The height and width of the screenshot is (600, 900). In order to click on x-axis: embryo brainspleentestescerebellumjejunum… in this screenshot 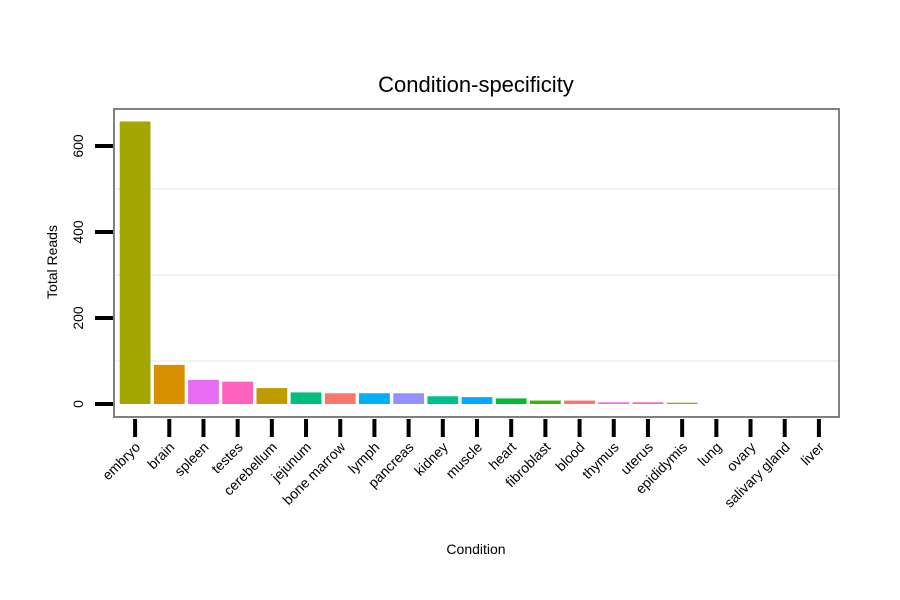, I will do `click(463, 465)`.